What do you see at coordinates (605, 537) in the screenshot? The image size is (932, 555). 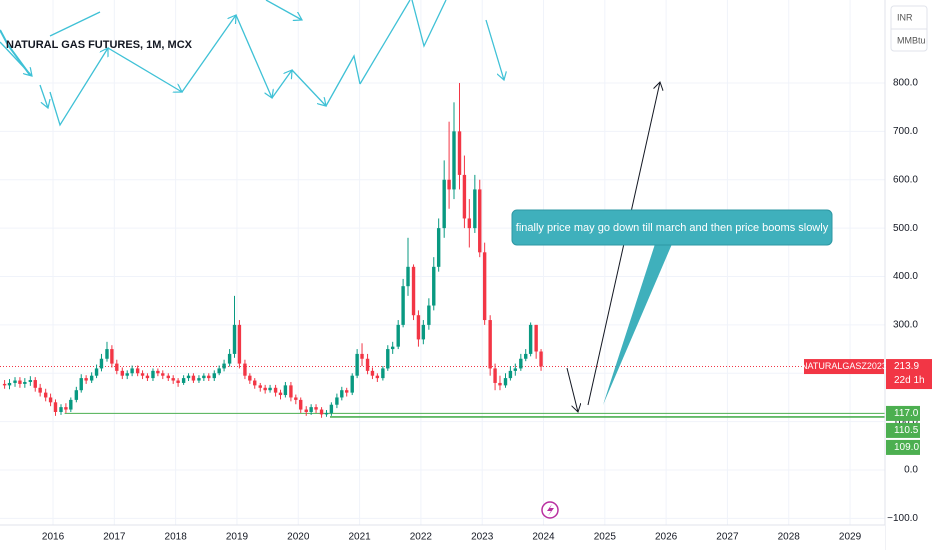 I see `x-tick-label: 2025` at bounding box center [605, 537].